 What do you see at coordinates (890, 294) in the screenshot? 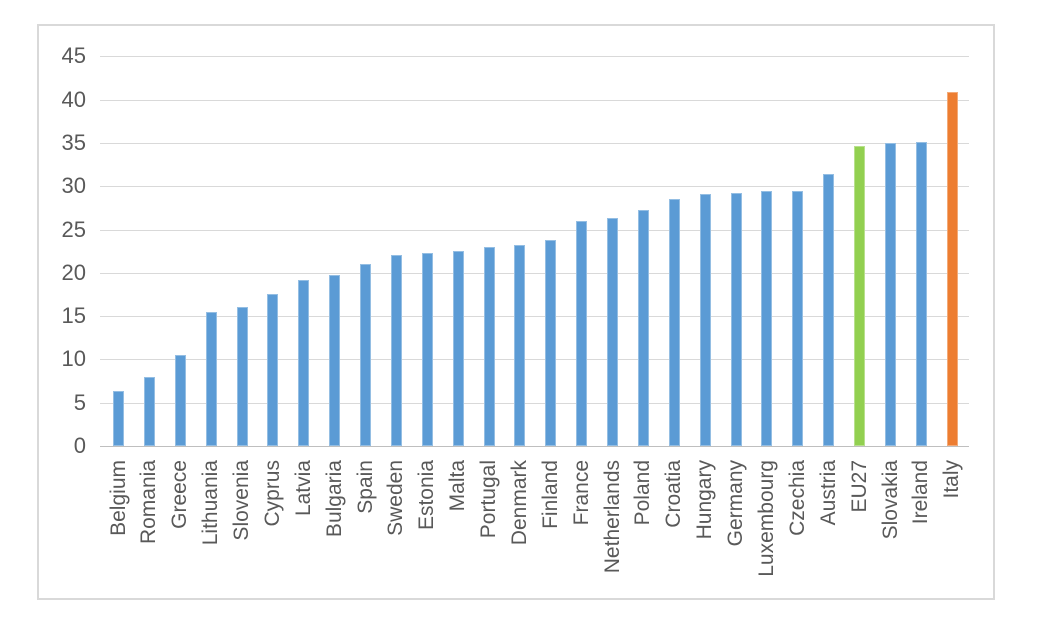
I see `bar-slovakia` at bounding box center [890, 294].